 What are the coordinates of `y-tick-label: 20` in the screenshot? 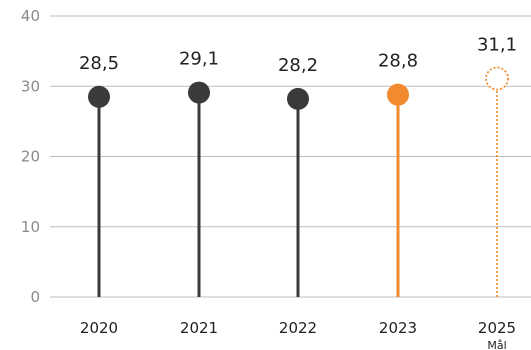 It's located at (30, 157).